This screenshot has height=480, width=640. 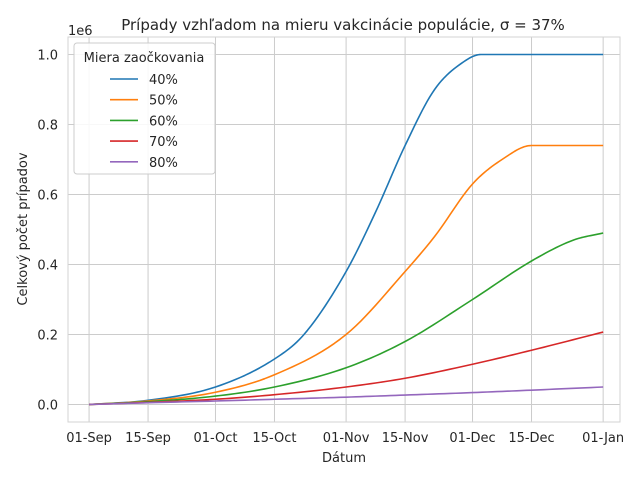 I want to click on x-tick-label: 15-Dec, so click(x=531, y=438).